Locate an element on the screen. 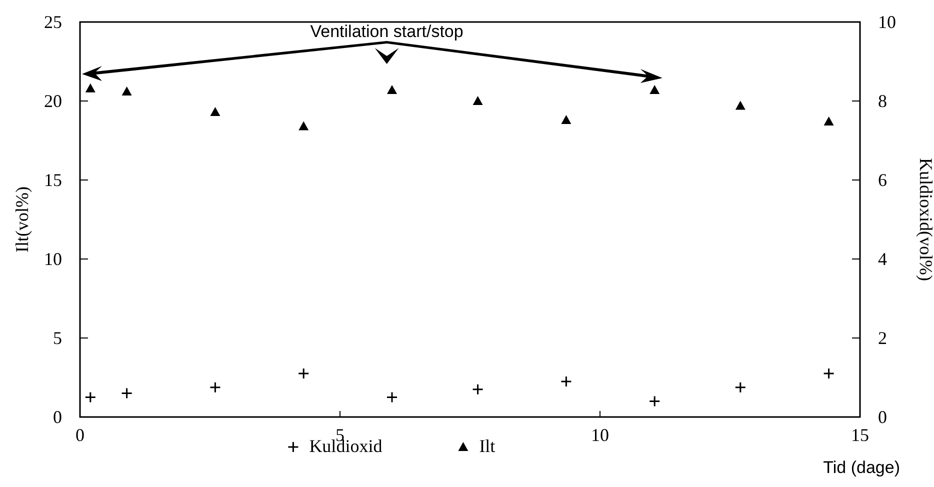 Image resolution: width=934 pixels, height=487 pixels. y-tick-label: 5 is located at coordinates (57, 338).